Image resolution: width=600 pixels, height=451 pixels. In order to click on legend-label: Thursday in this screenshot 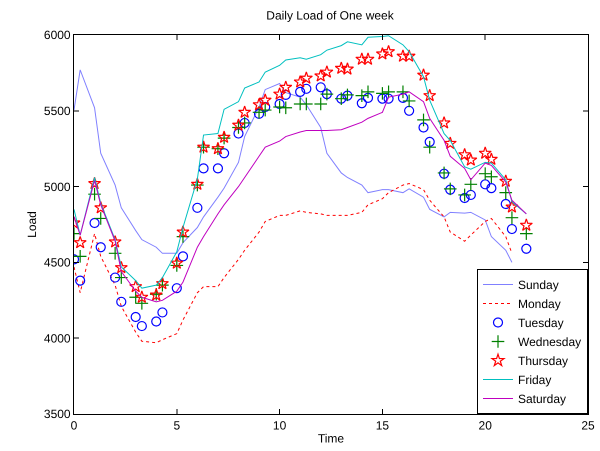, I will do `click(543, 361)`.